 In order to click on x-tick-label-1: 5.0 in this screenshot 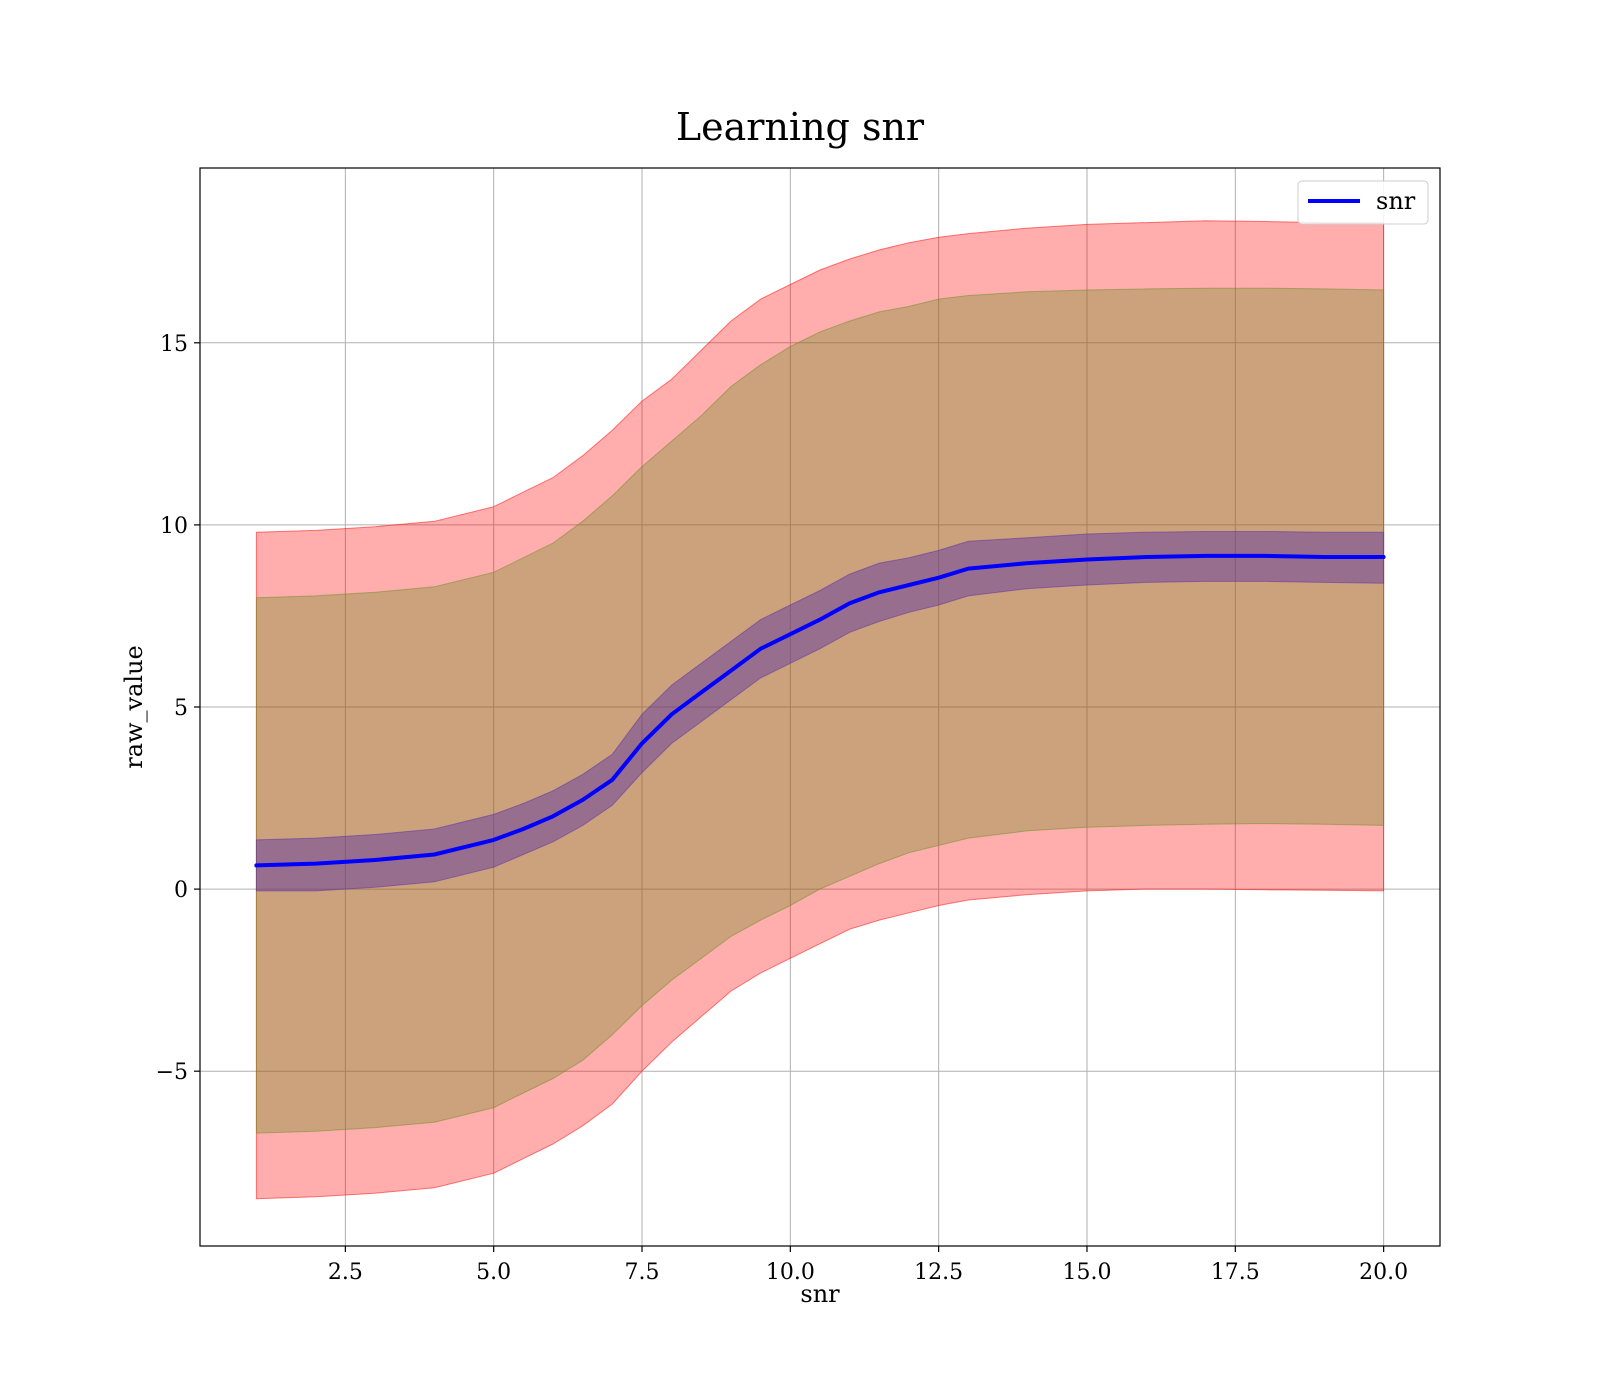, I will do `click(493, 1272)`.